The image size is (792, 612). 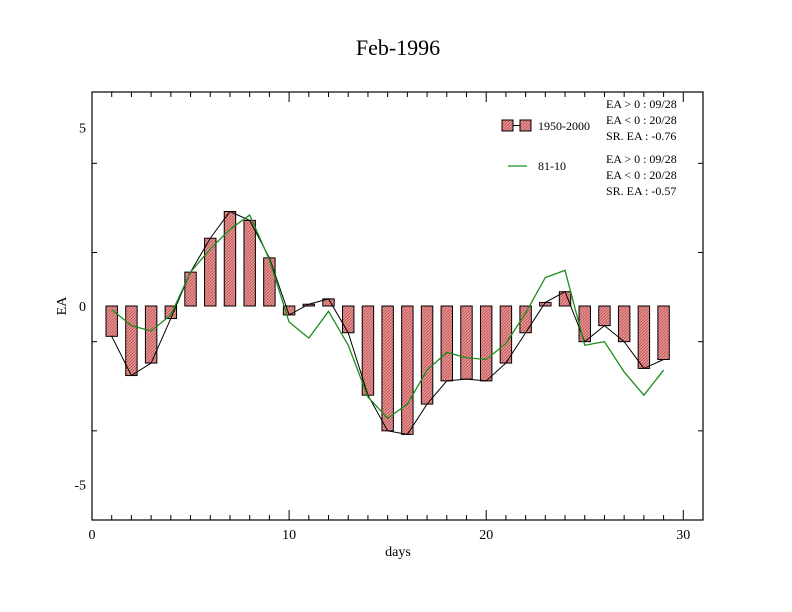 I want to click on x-tick-label: 30, so click(x=683, y=535).